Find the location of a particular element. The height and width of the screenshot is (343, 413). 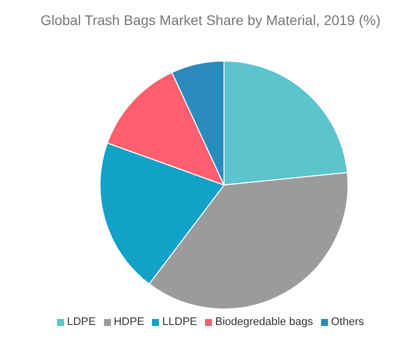

chart-title: Global Trash Bags Market Share by Material, 2019 (%) is located at coordinates (210, 19).